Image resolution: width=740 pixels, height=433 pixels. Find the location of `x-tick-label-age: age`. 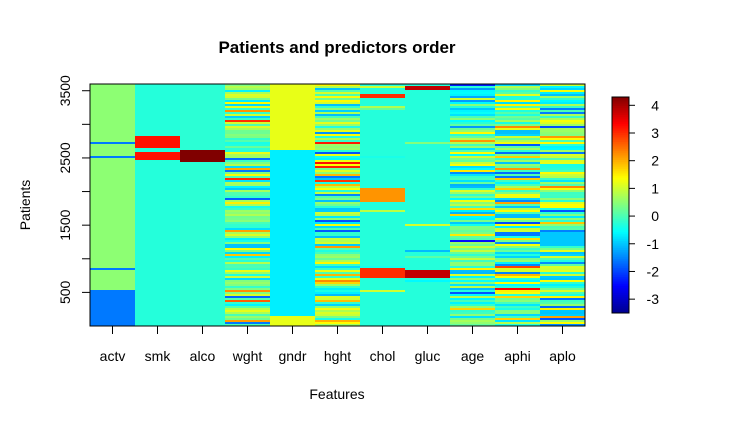

x-tick-label-age: age is located at coordinates (473, 356).